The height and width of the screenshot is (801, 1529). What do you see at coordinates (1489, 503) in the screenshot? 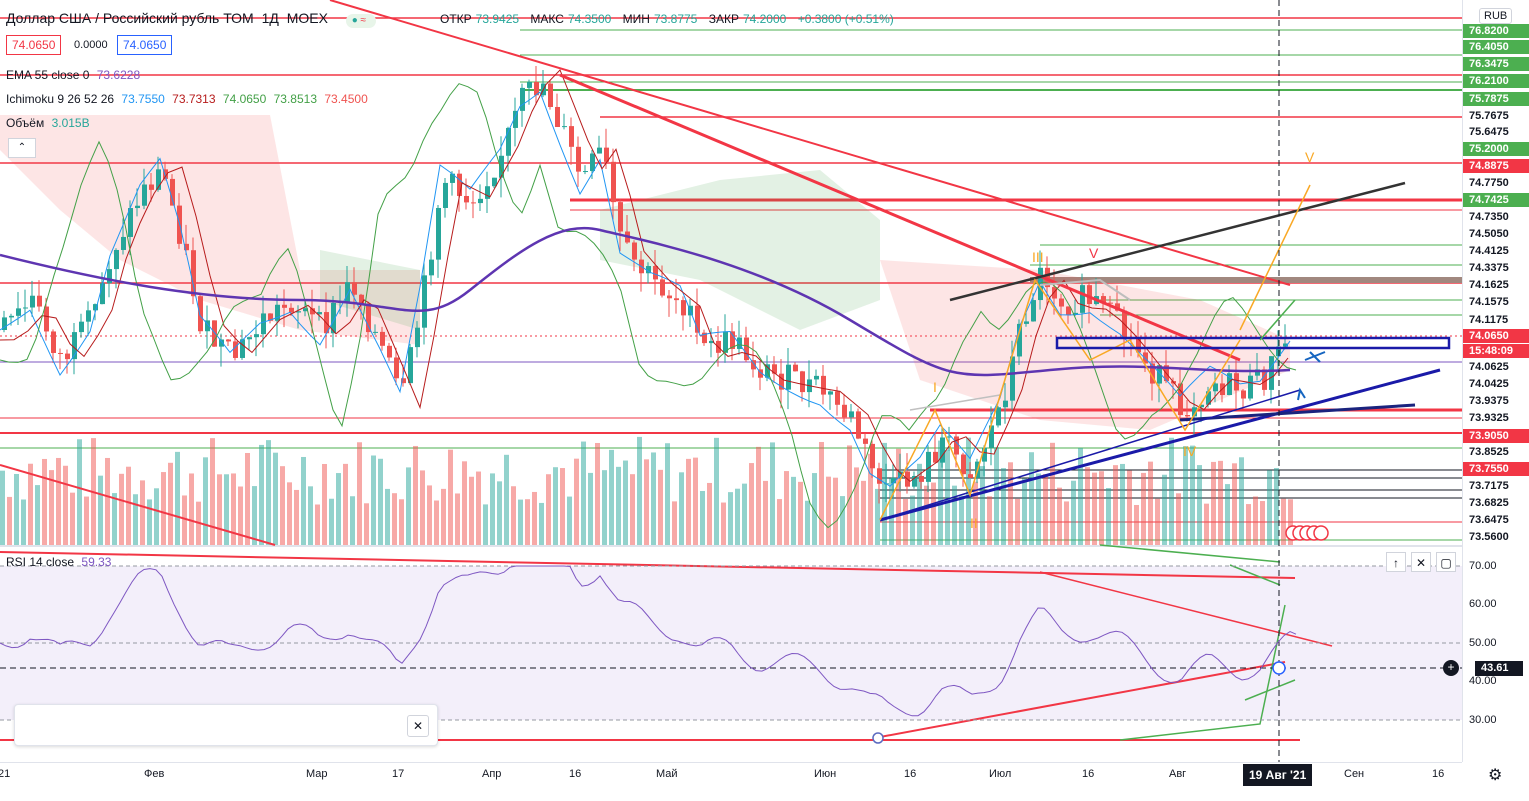
I see `price-label: 73.6825` at bounding box center [1489, 503].